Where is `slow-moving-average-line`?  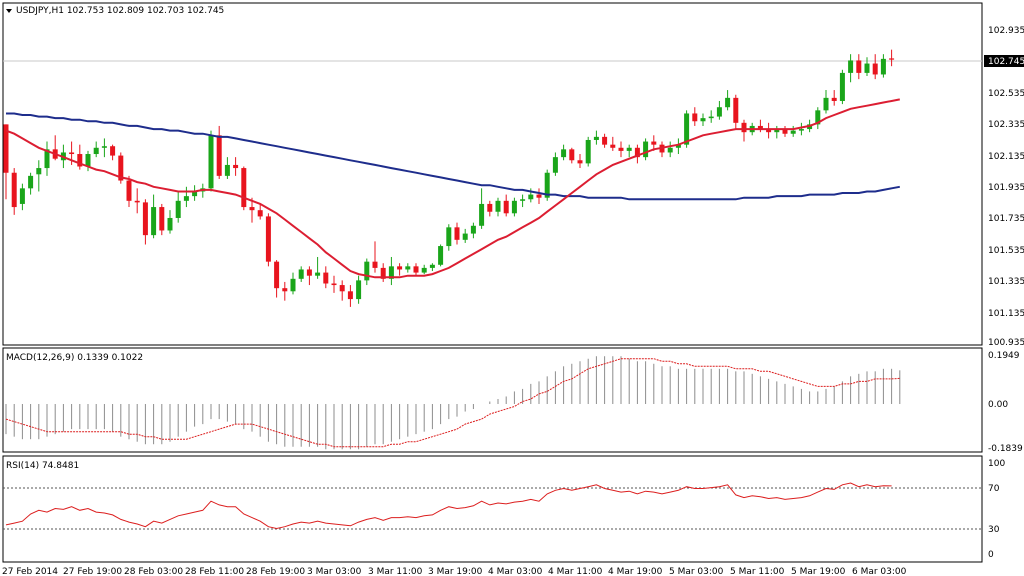 slow-moving-average-line is located at coordinates (453, 156).